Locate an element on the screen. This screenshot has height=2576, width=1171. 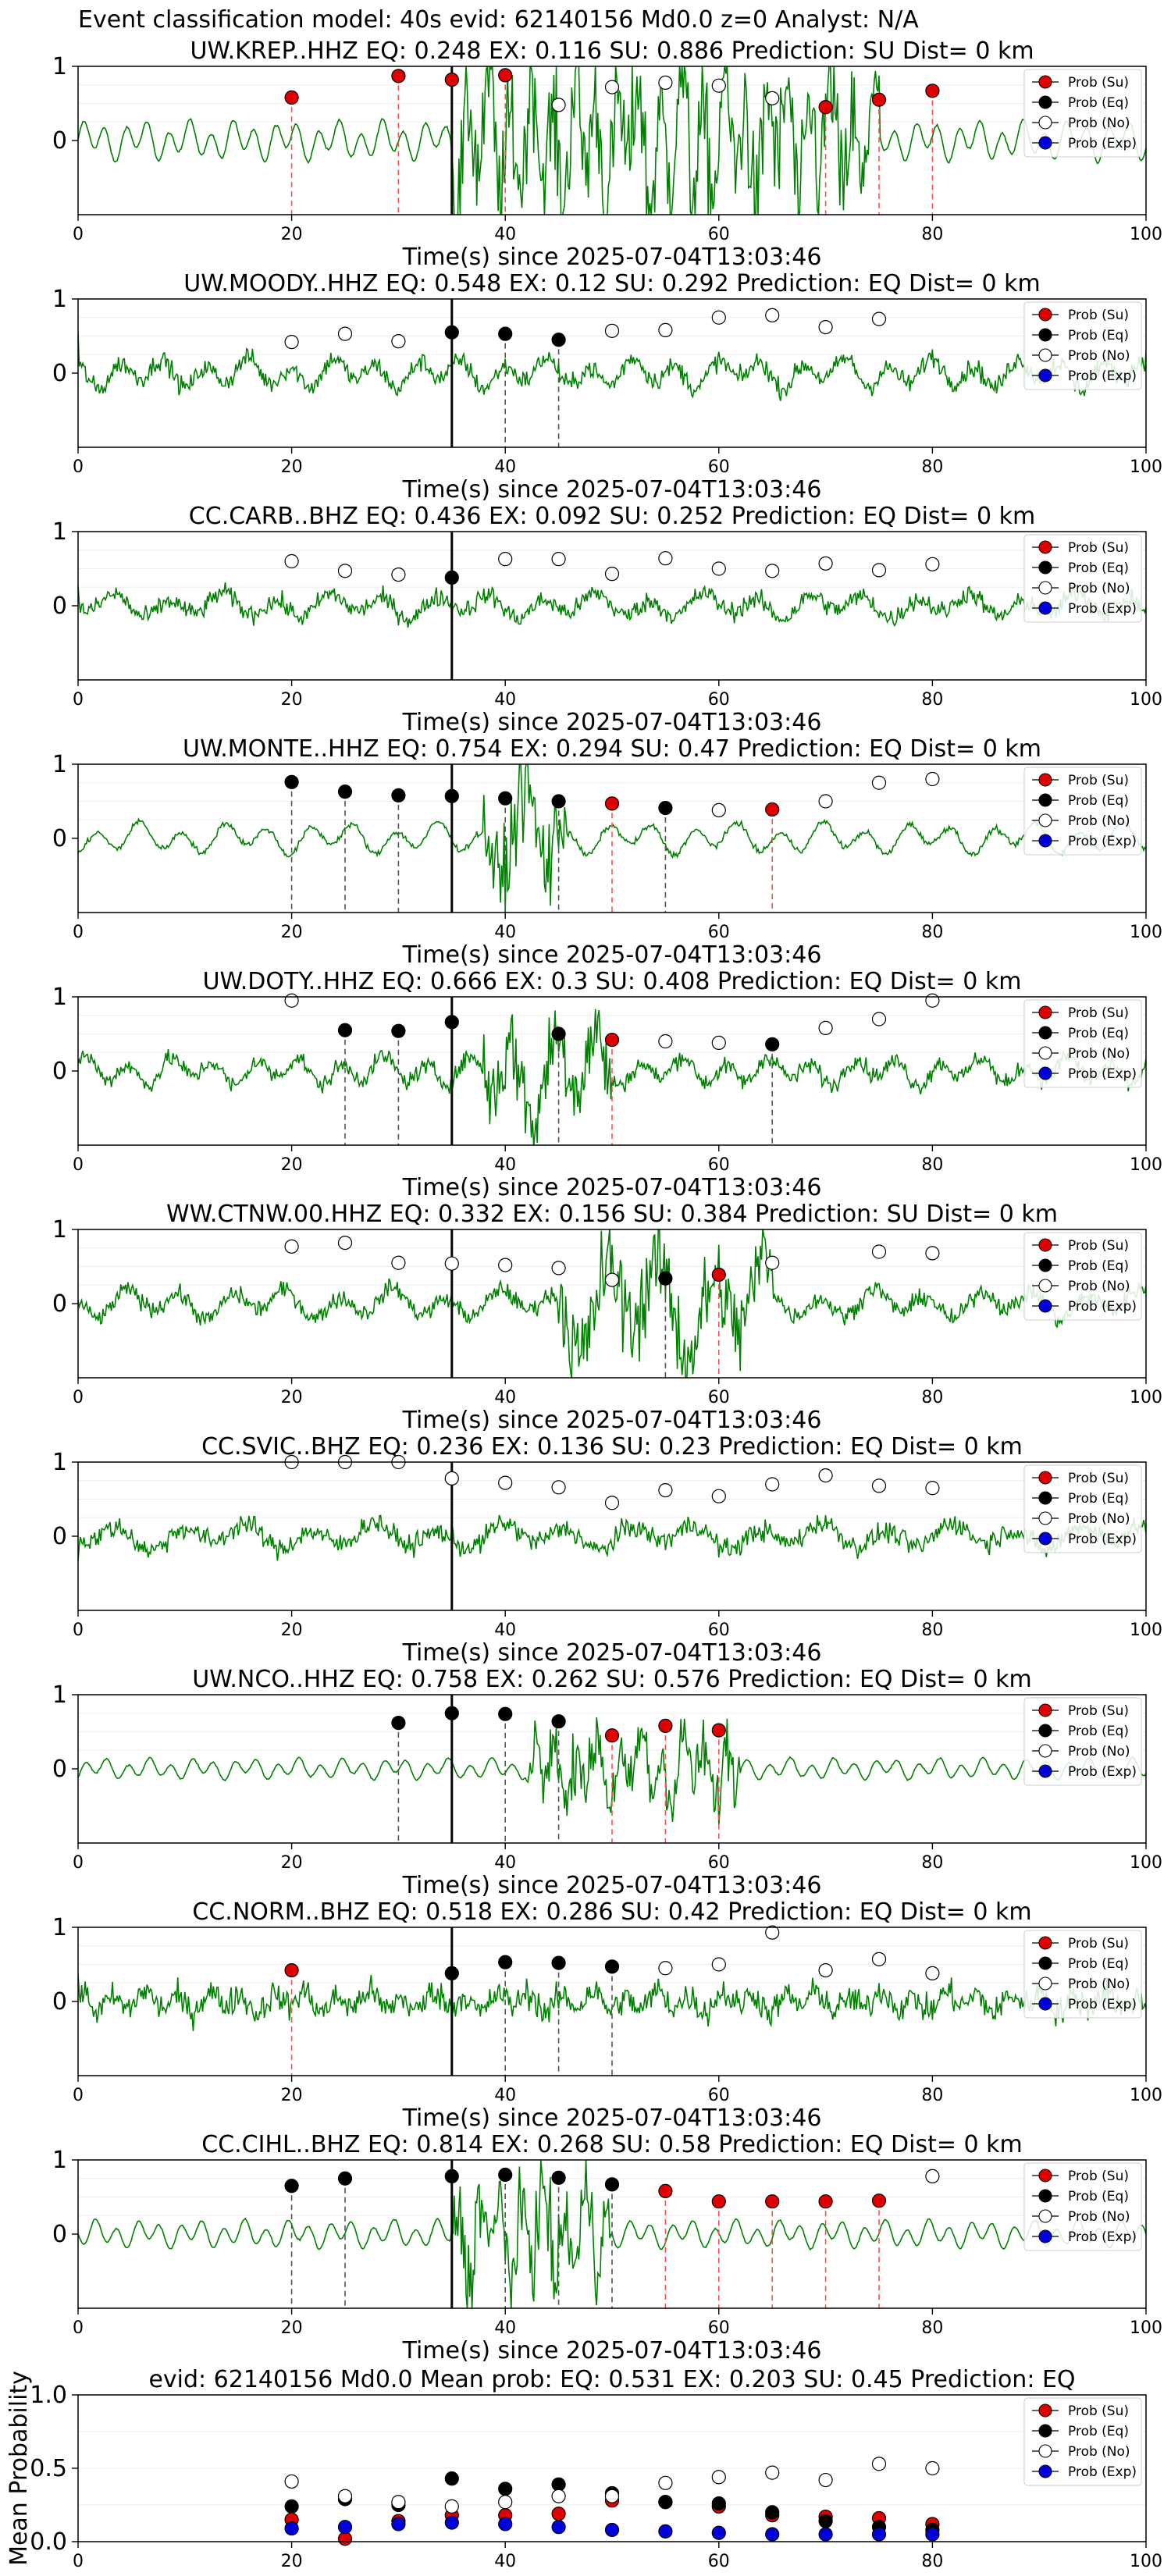
x-tick-label: 20 is located at coordinates (292, 467).